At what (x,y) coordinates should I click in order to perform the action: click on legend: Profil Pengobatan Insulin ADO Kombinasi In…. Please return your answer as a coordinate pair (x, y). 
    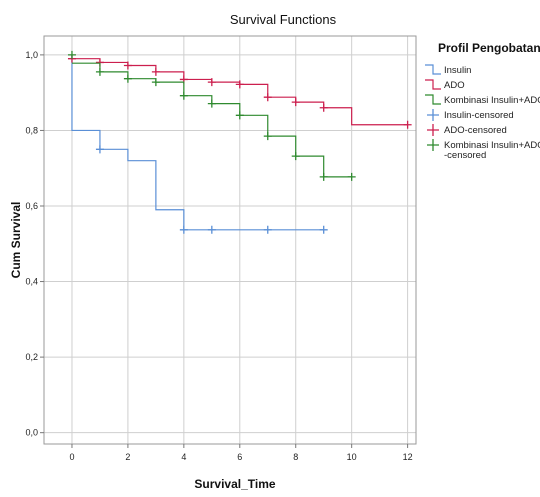
    Looking at the image, I should click on (482, 101).